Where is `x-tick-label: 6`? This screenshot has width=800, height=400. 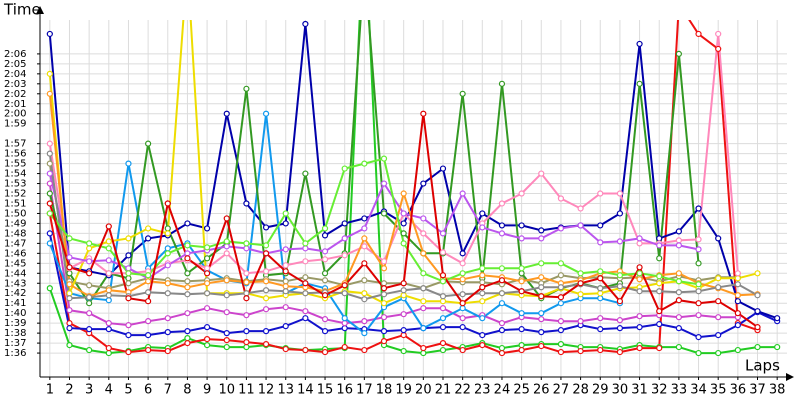 x-tick-label: 6 is located at coordinates (148, 390).